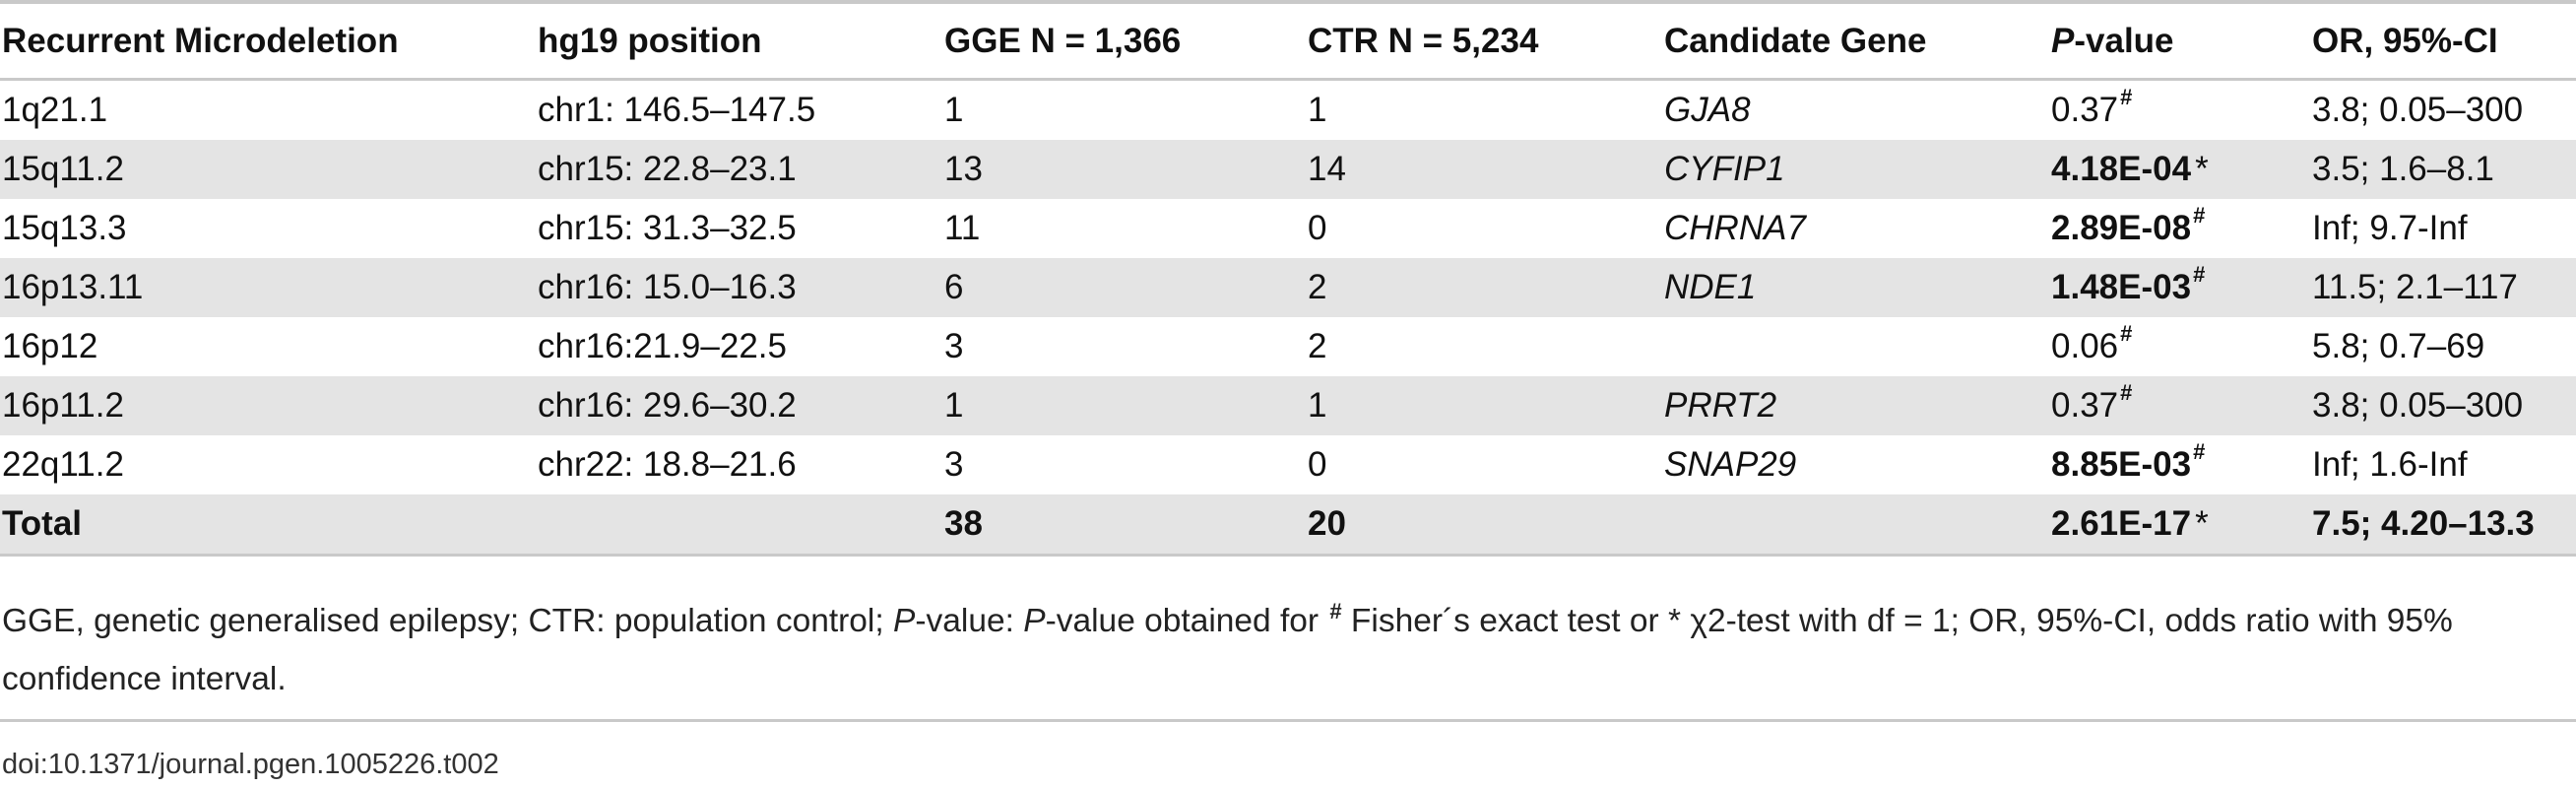 This screenshot has width=2576, height=788. Describe the element at coordinates (667, 464) in the screenshot. I see `cell-position: chr22: 18.8–21.6` at that location.